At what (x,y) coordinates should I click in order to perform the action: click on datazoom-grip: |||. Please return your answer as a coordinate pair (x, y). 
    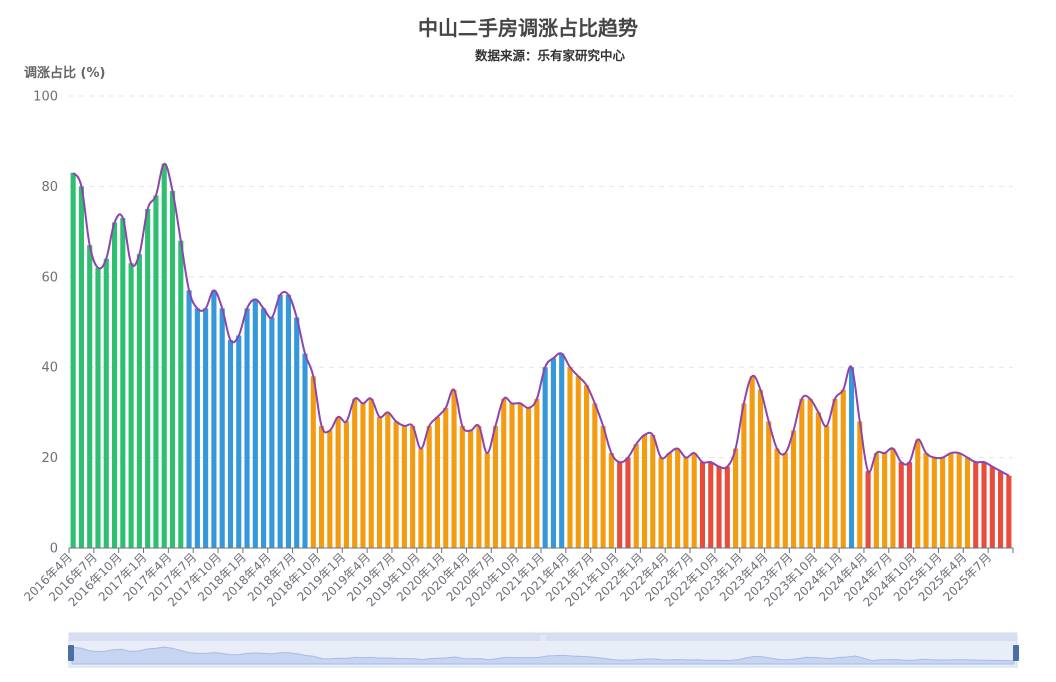
    Looking at the image, I should click on (543, 638).